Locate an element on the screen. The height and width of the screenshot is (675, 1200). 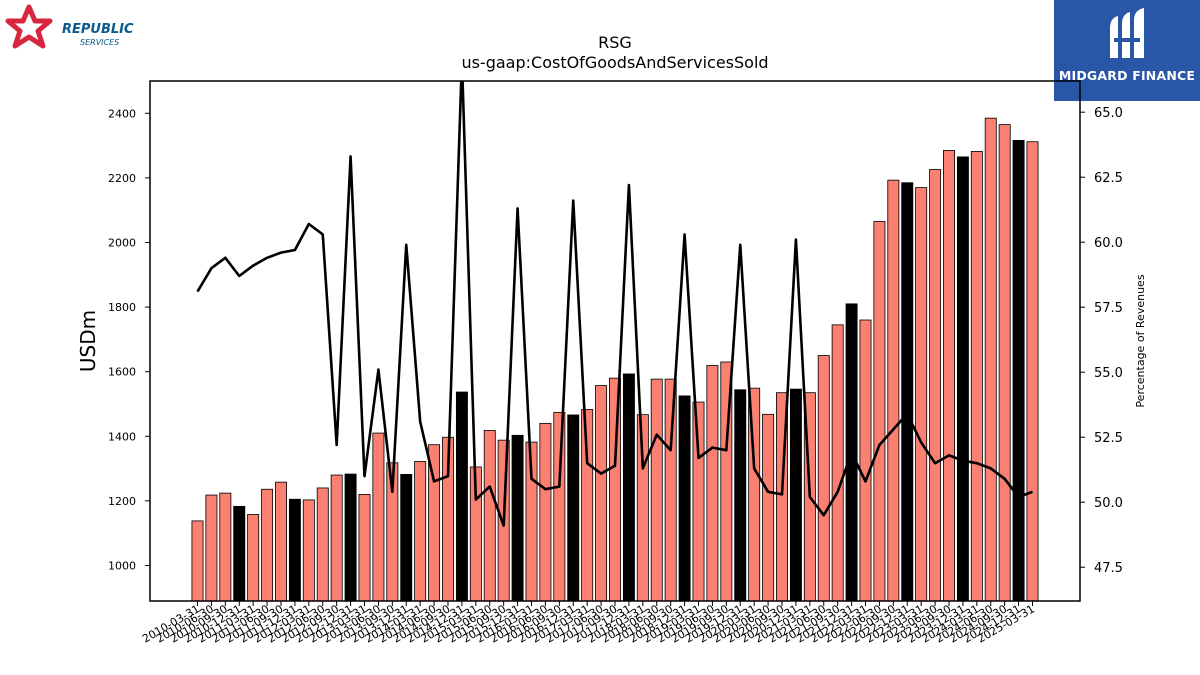
chart-subtitle: us-gaap:CostOfGoodsAndServicesSold is located at coordinates (614, 62).